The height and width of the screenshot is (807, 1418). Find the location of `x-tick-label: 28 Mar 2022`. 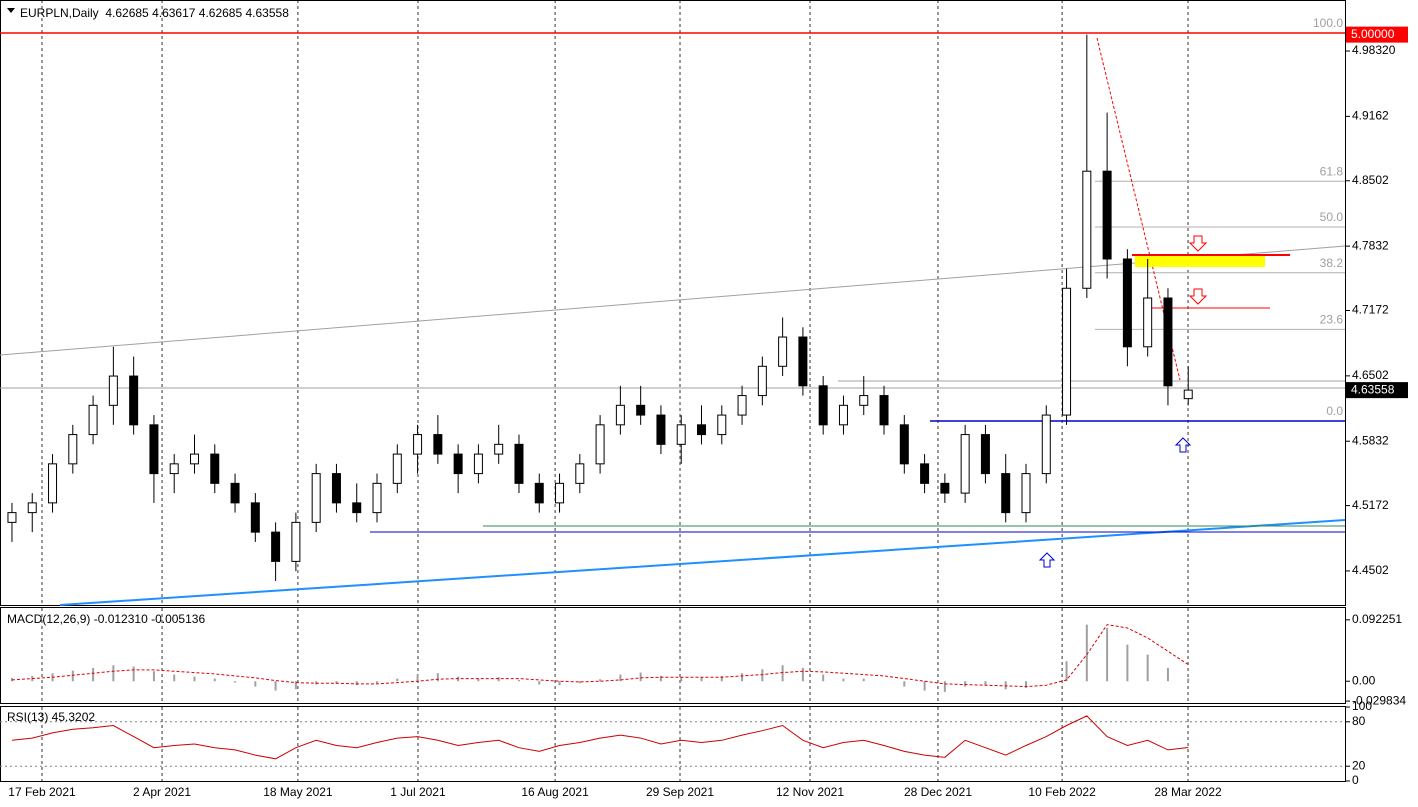

x-tick-label: 28 Mar 2022 is located at coordinates (1188, 792).